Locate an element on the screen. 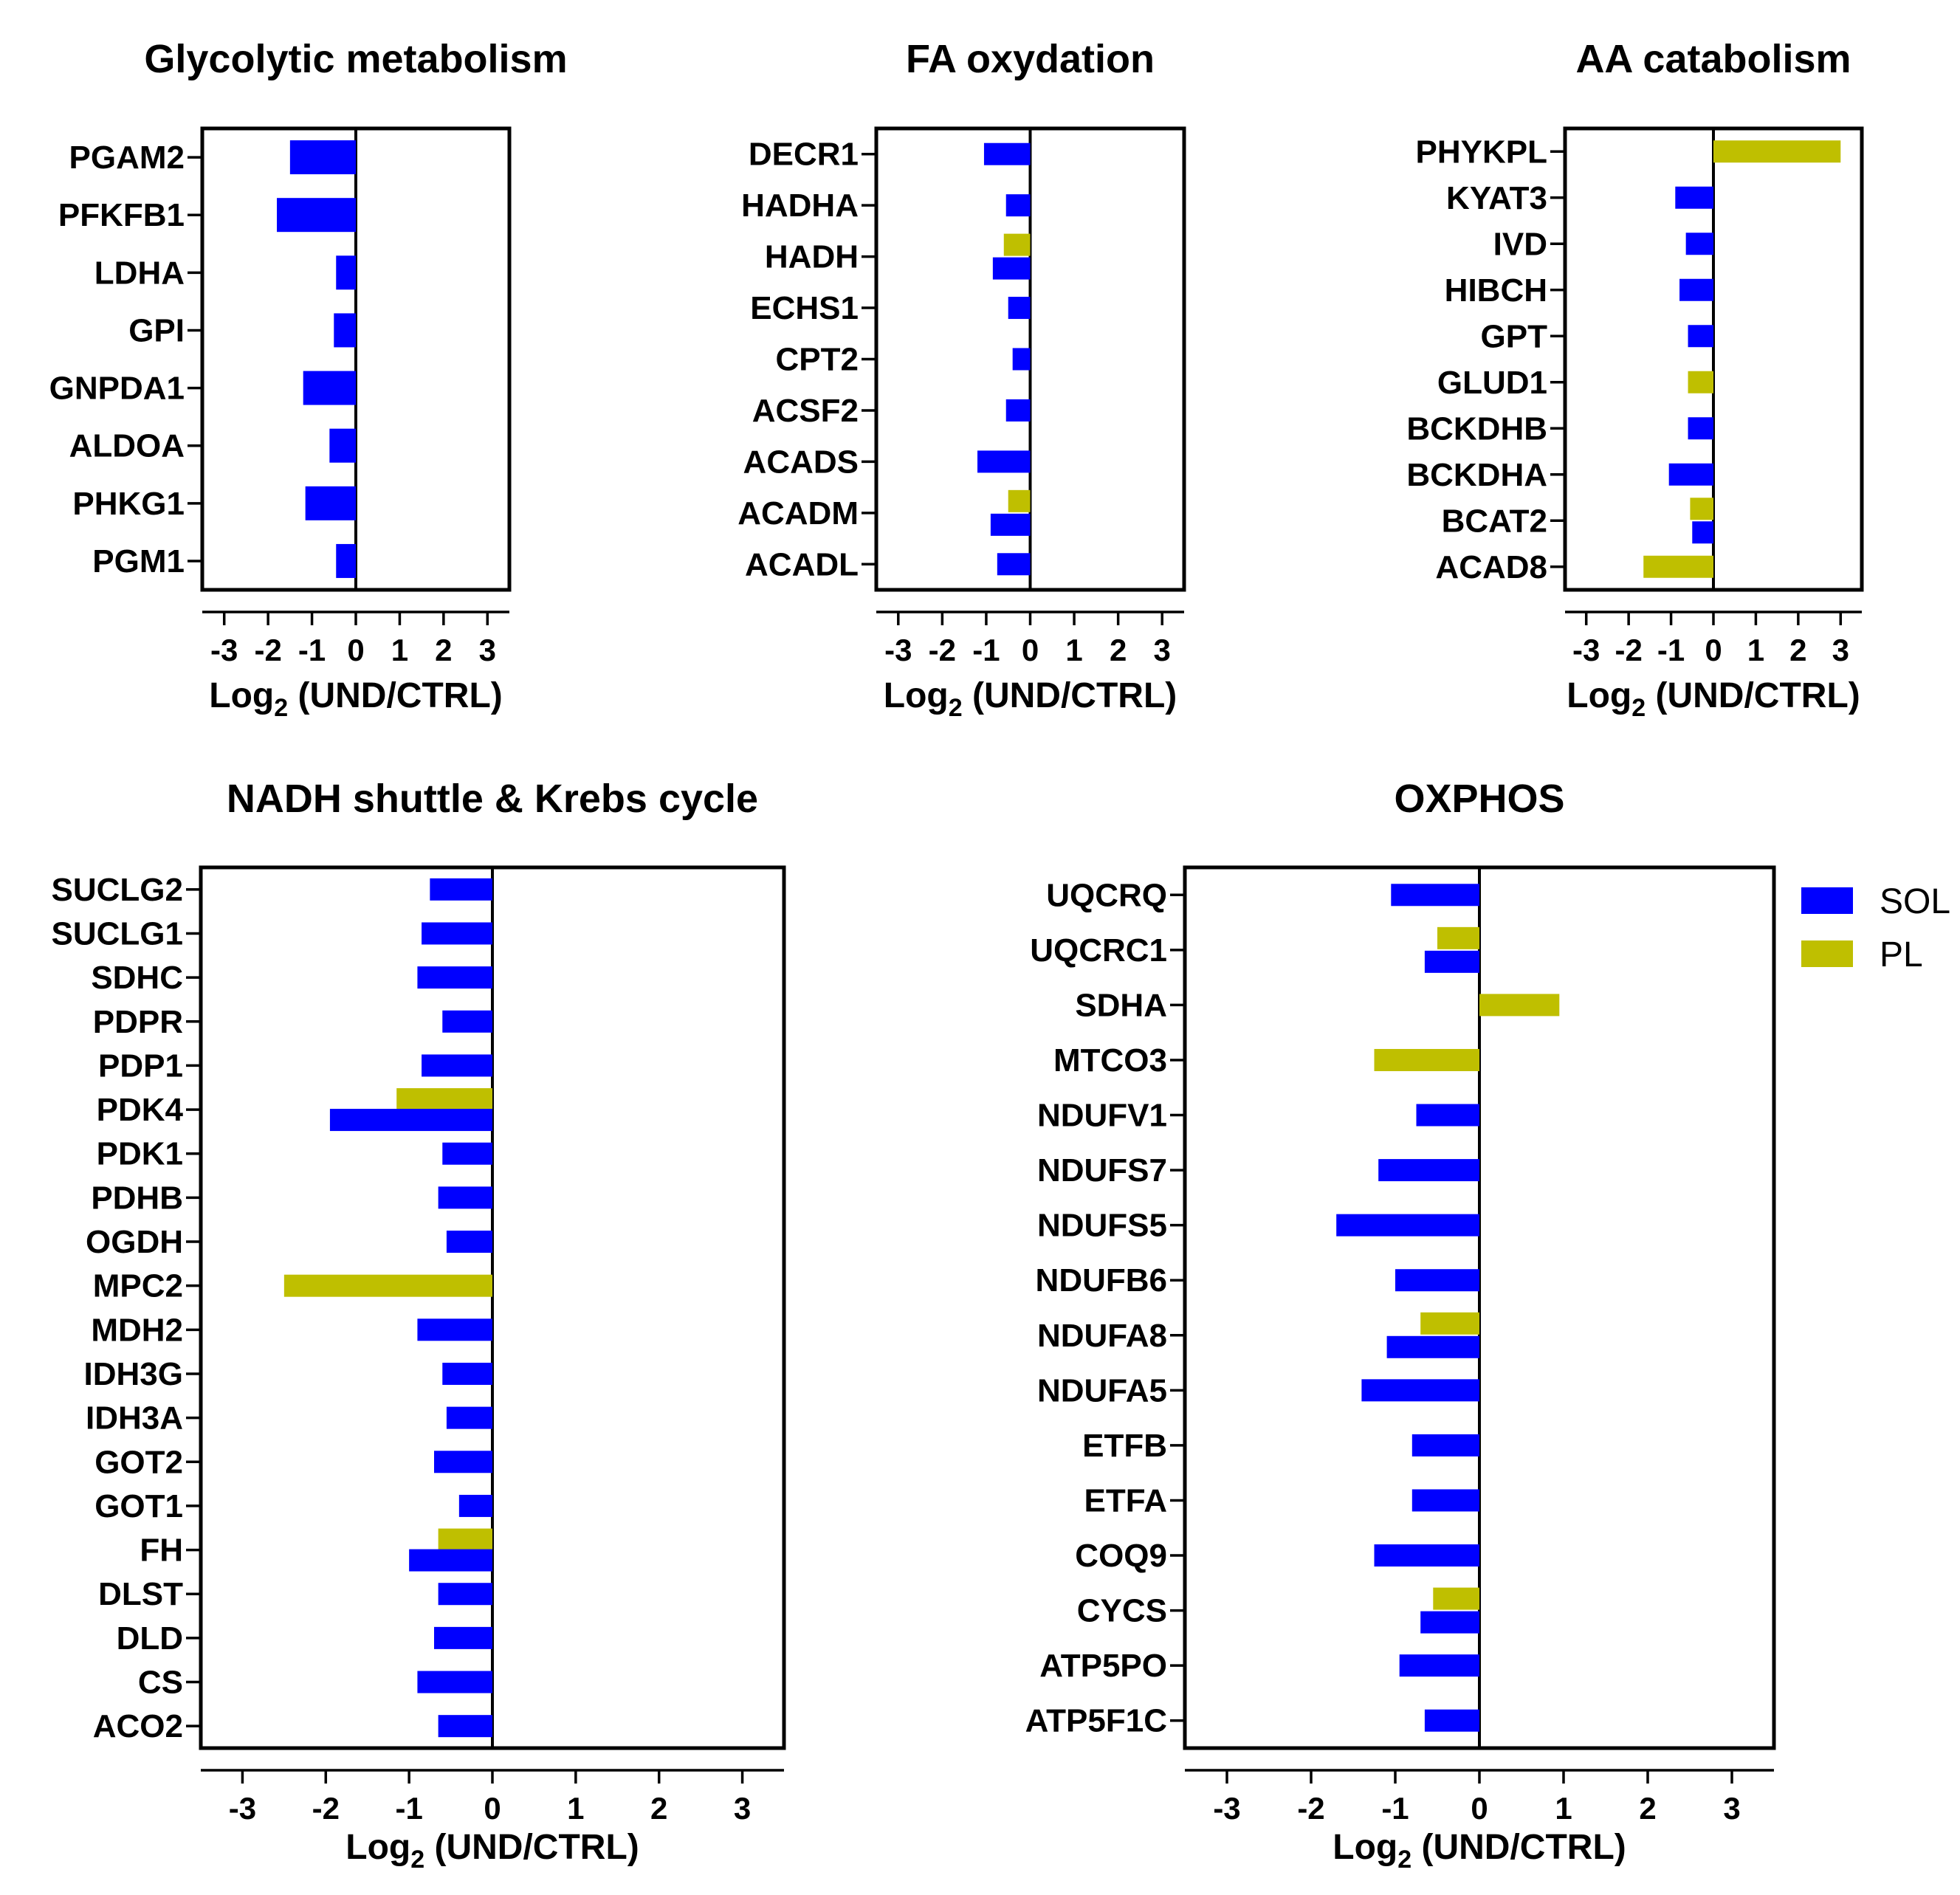 This screenshot has width=1960, height=1895. category-label: CYCS is located at coordinates (1122, 1611).